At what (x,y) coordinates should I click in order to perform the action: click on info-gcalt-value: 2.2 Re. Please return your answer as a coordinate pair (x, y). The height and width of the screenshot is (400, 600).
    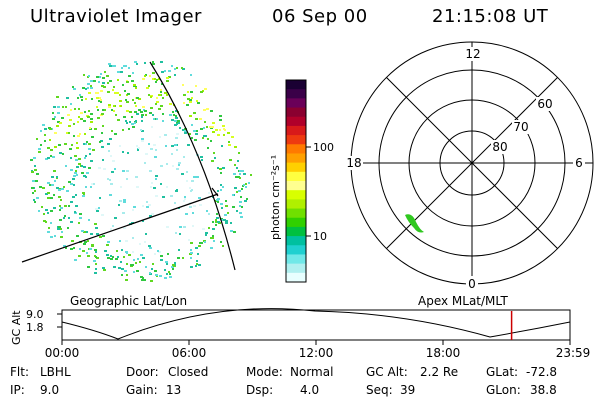
    Looking at the image, I should click on (439, 372).